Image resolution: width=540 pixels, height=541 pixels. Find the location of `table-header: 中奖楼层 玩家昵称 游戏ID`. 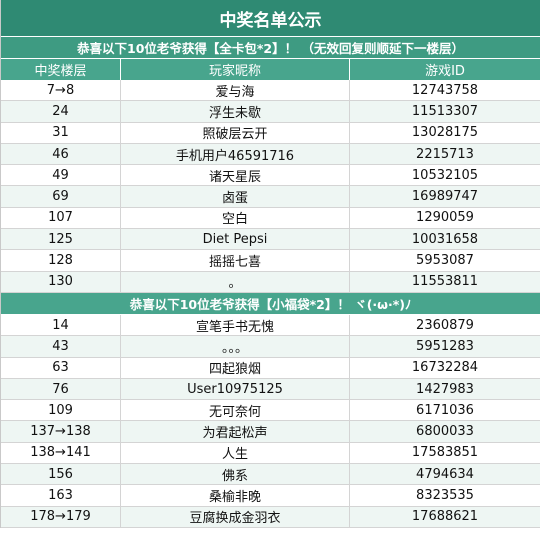

table-header: 中奖楼层 玩家昵称 游戏ID is located at coordinates (270, 69).